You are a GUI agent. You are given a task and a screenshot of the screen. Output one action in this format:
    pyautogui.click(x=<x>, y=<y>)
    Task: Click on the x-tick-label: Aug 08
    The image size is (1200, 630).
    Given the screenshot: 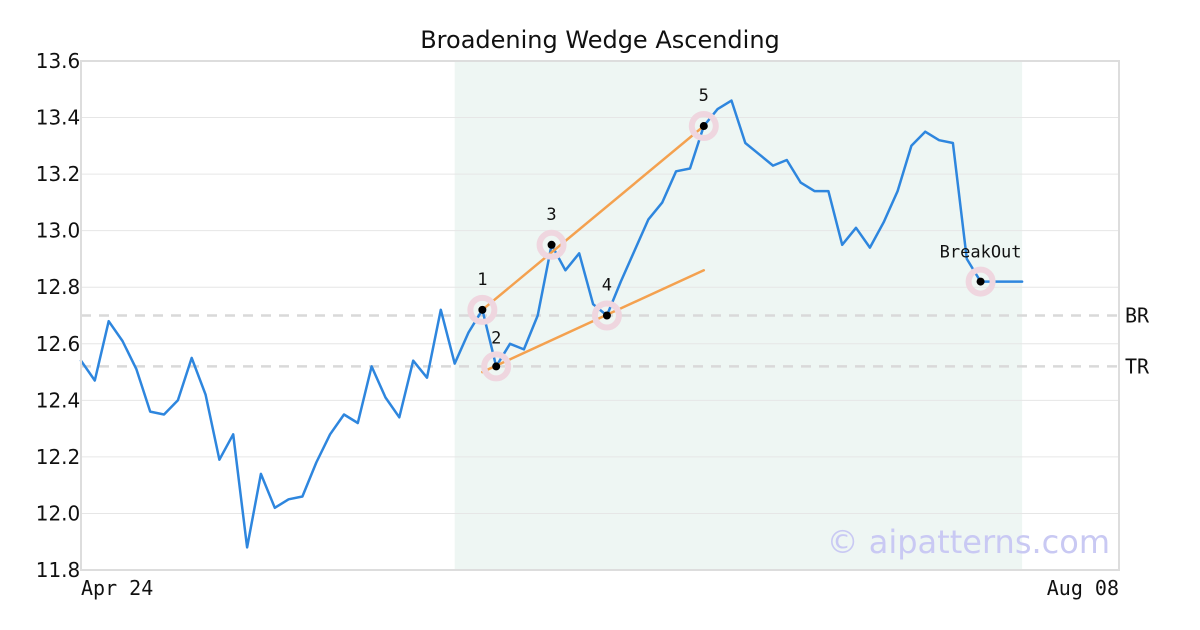 What is the action you would take?
    pyautogui.click(x=1083, y=588)
    